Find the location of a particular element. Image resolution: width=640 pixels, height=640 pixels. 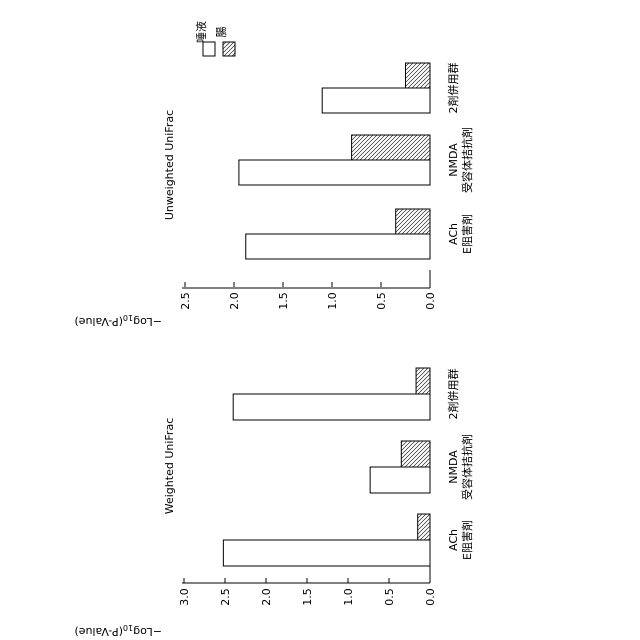

legend-label-intestine: 腸 is located at coordinates (221, 32).